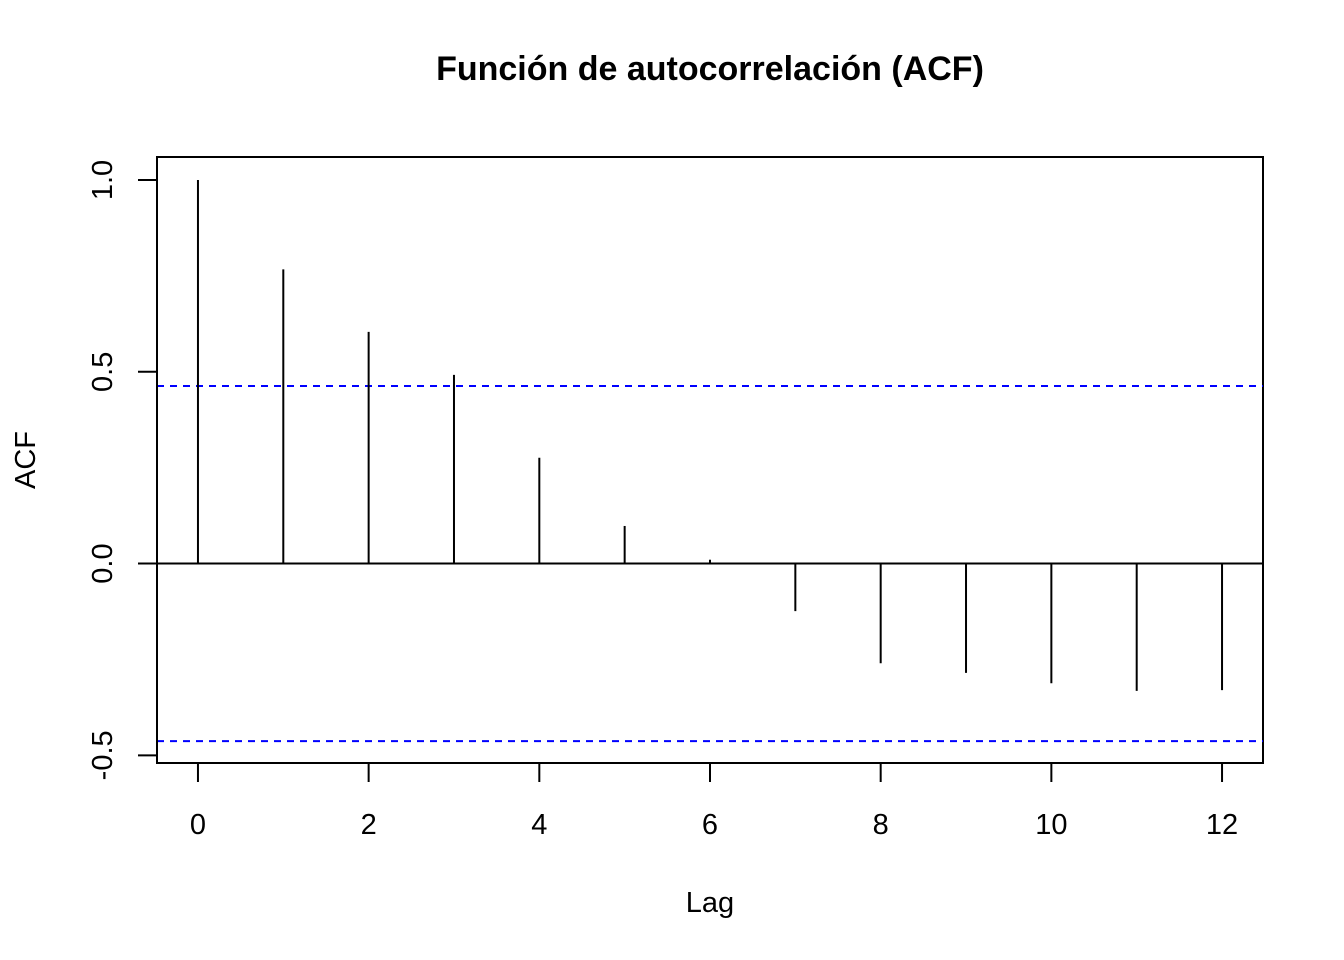  I want to click on y-axis-label: ACF, so click(26, 460).